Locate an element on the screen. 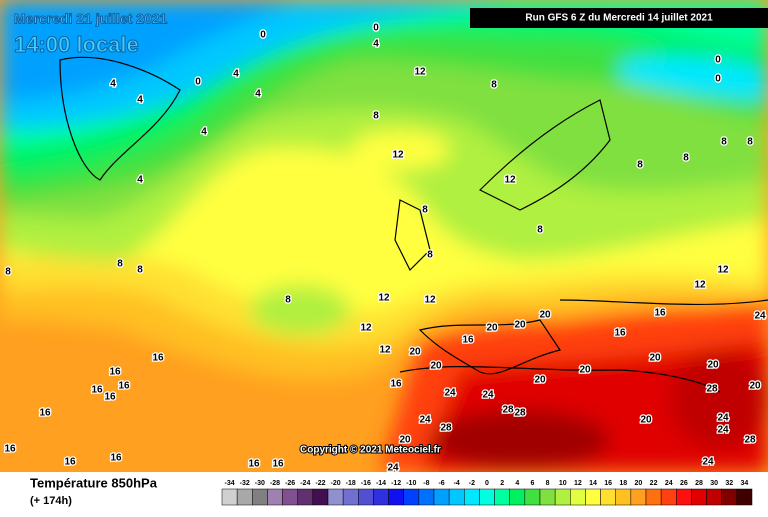  scale-label: 8 is located at coordinates (548, 483).